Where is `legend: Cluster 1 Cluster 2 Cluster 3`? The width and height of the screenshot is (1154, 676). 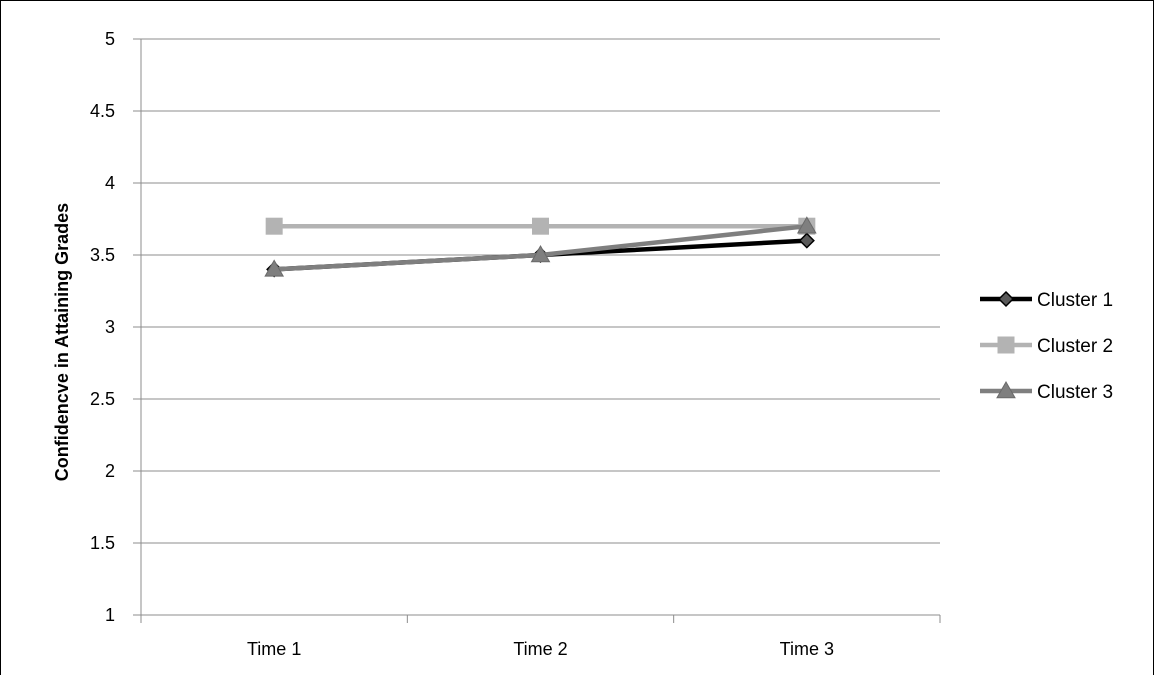 legend: Cluster 1 Cluster 2 Cluster 3 is located at coordinates (1046, 346).